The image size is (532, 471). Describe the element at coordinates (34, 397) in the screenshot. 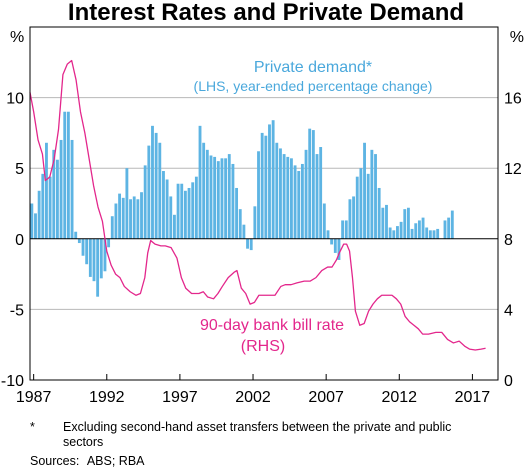

I see `x-axis-label: 1987` at that location.